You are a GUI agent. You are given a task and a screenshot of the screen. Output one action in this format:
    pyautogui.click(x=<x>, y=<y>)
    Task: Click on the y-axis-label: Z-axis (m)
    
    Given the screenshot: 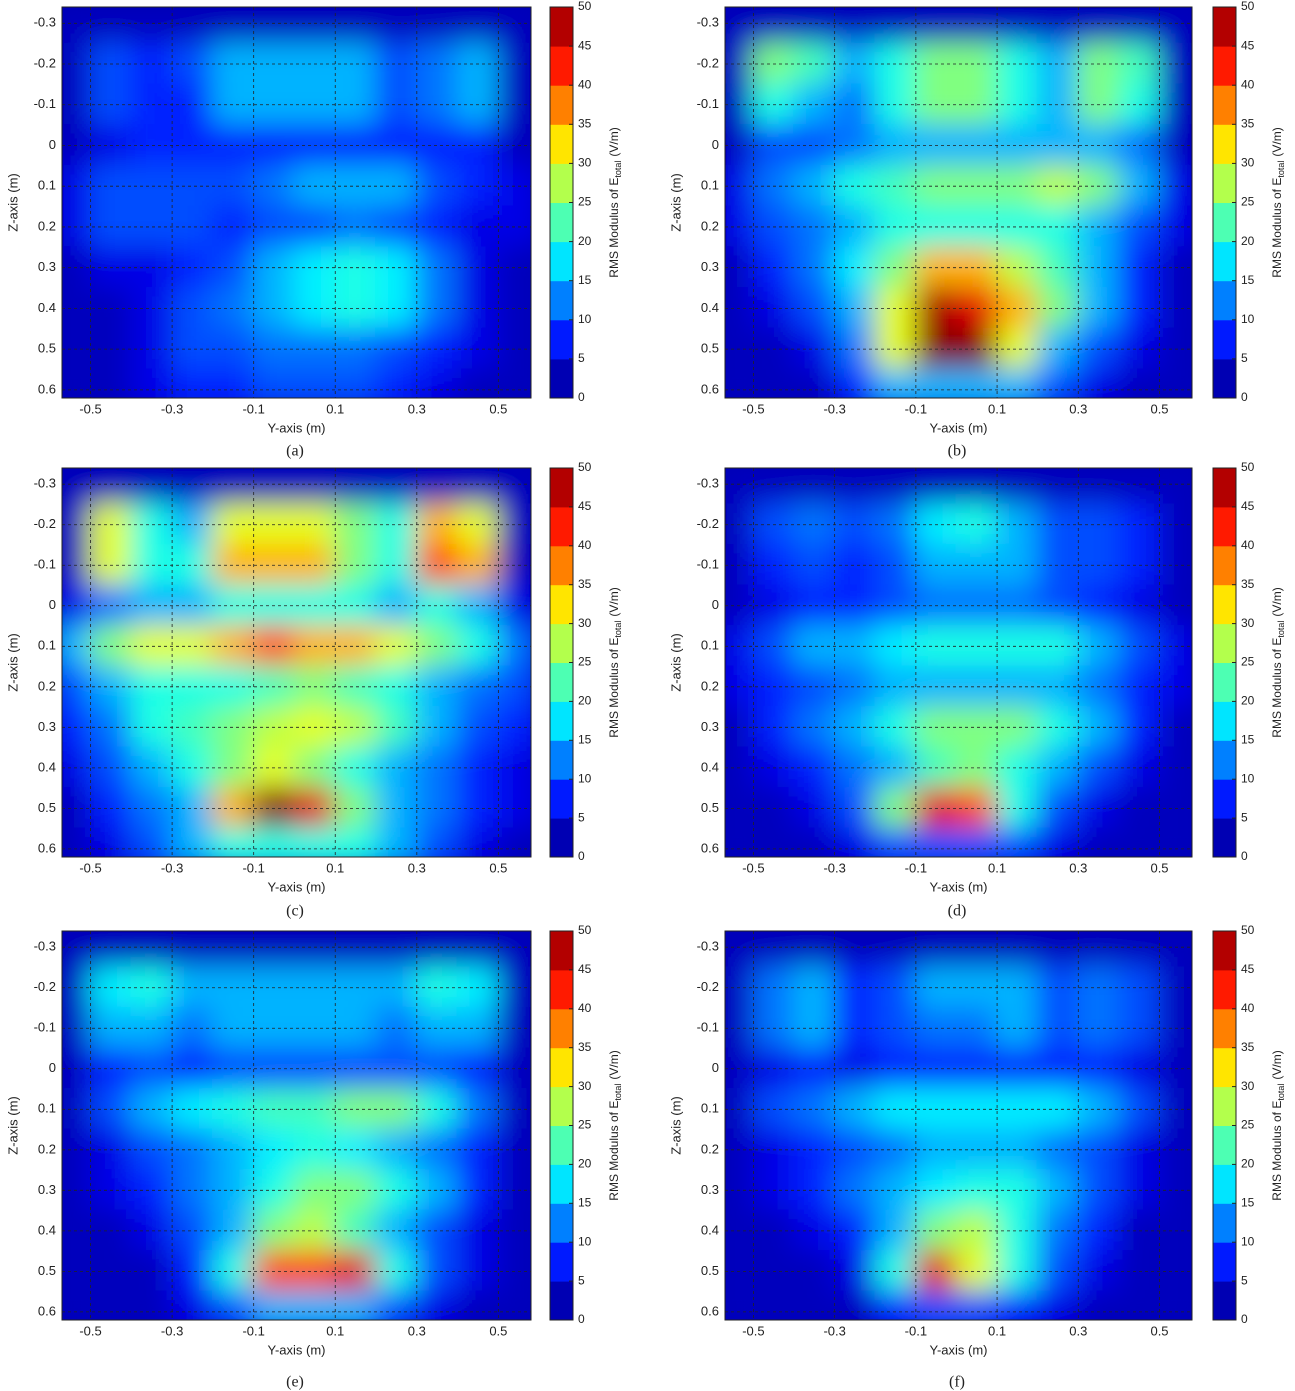 What is the action you would take?
    pyautogui.click(x=675, y=662)
    